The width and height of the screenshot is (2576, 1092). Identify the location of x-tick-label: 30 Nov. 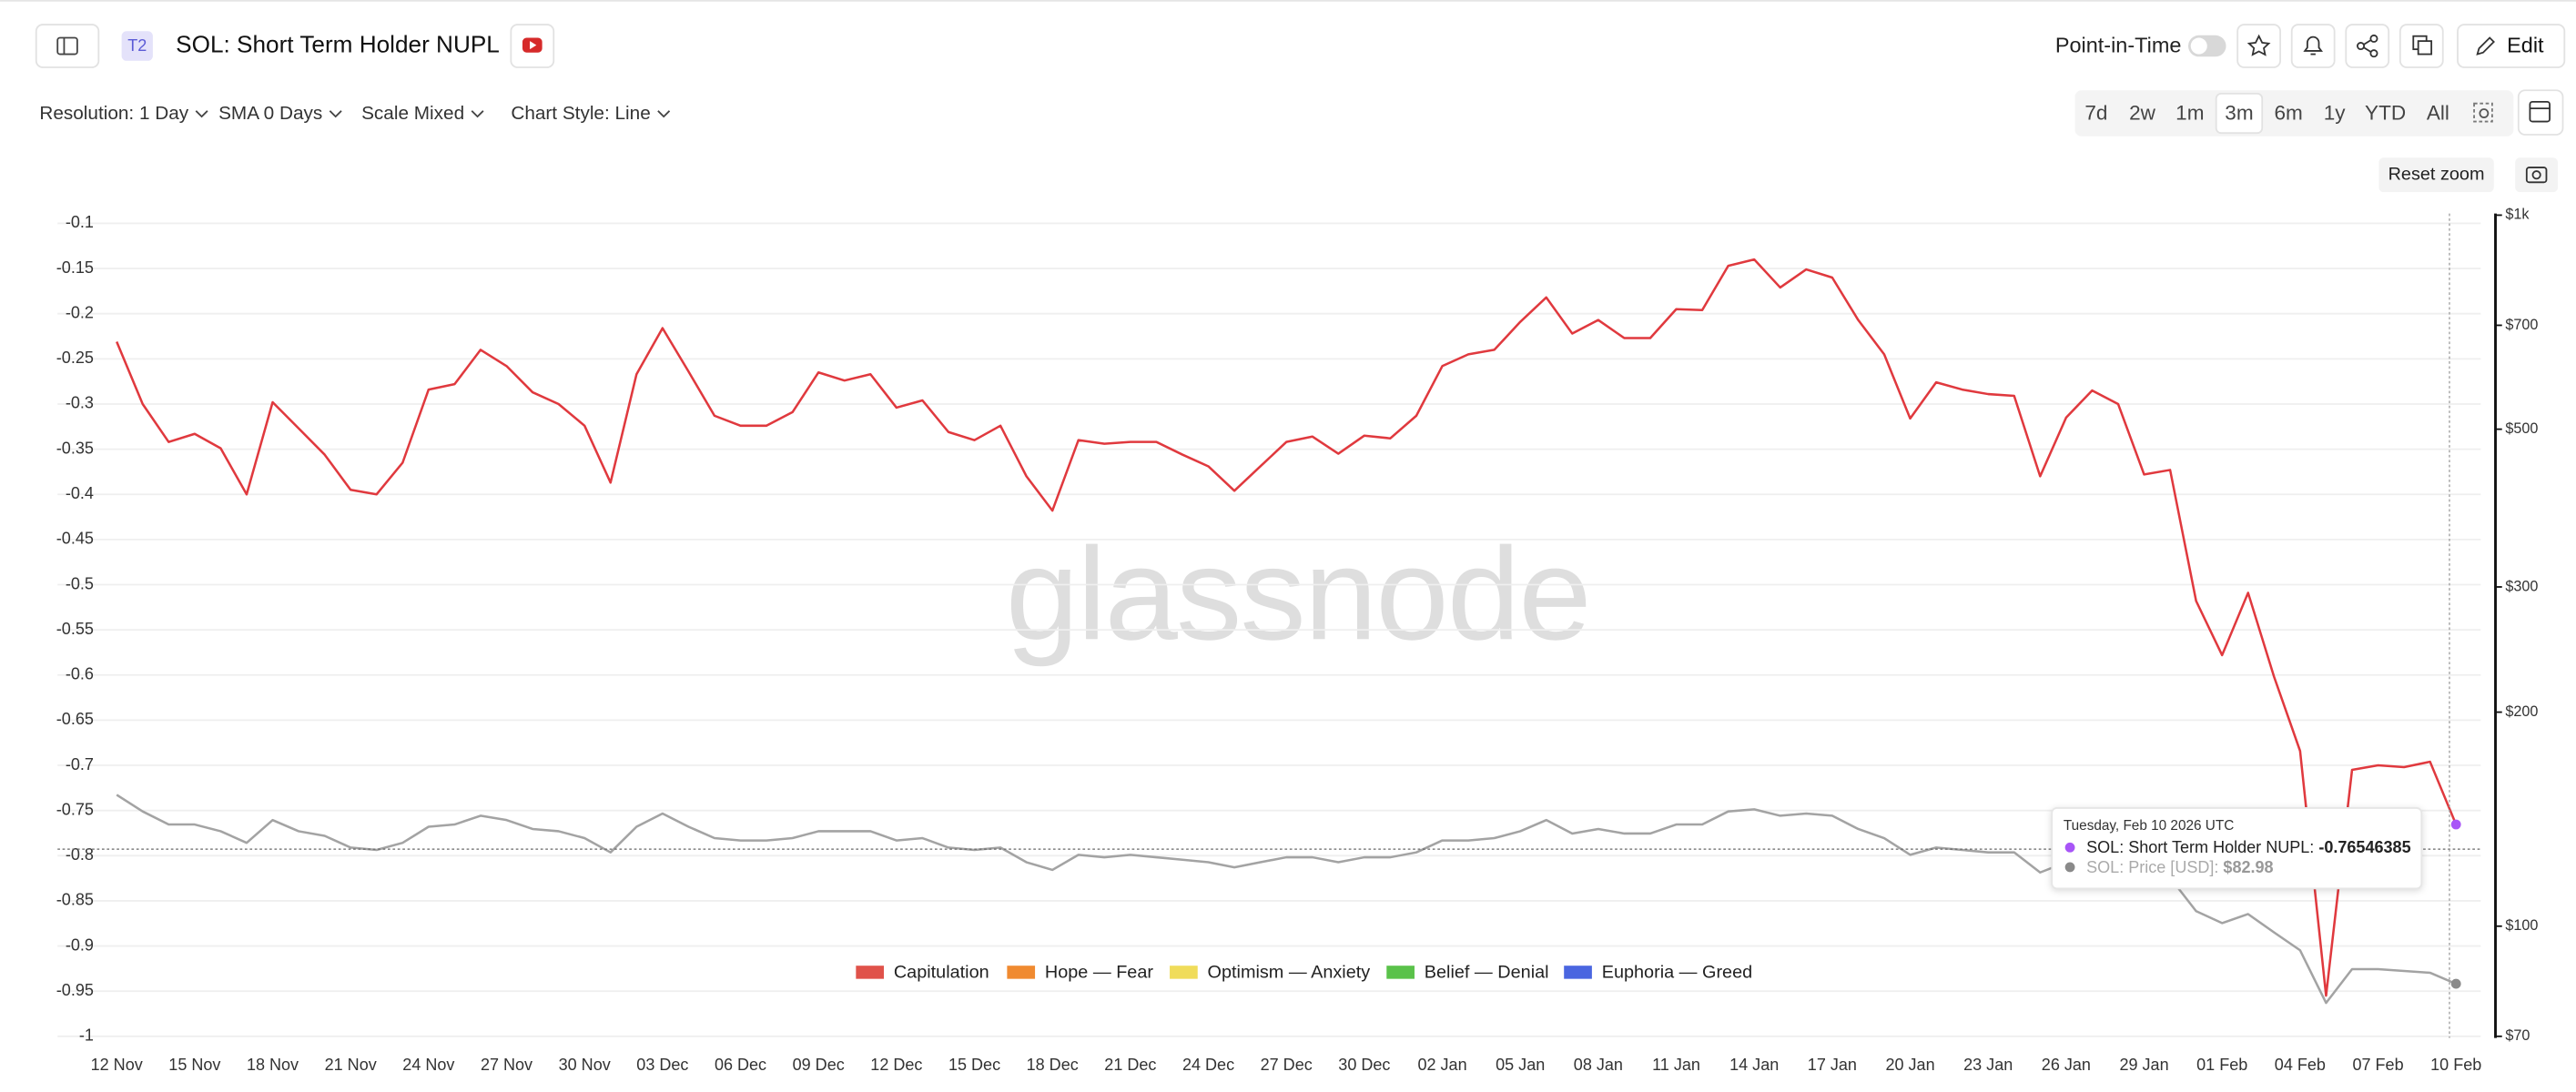
(585, 1065).